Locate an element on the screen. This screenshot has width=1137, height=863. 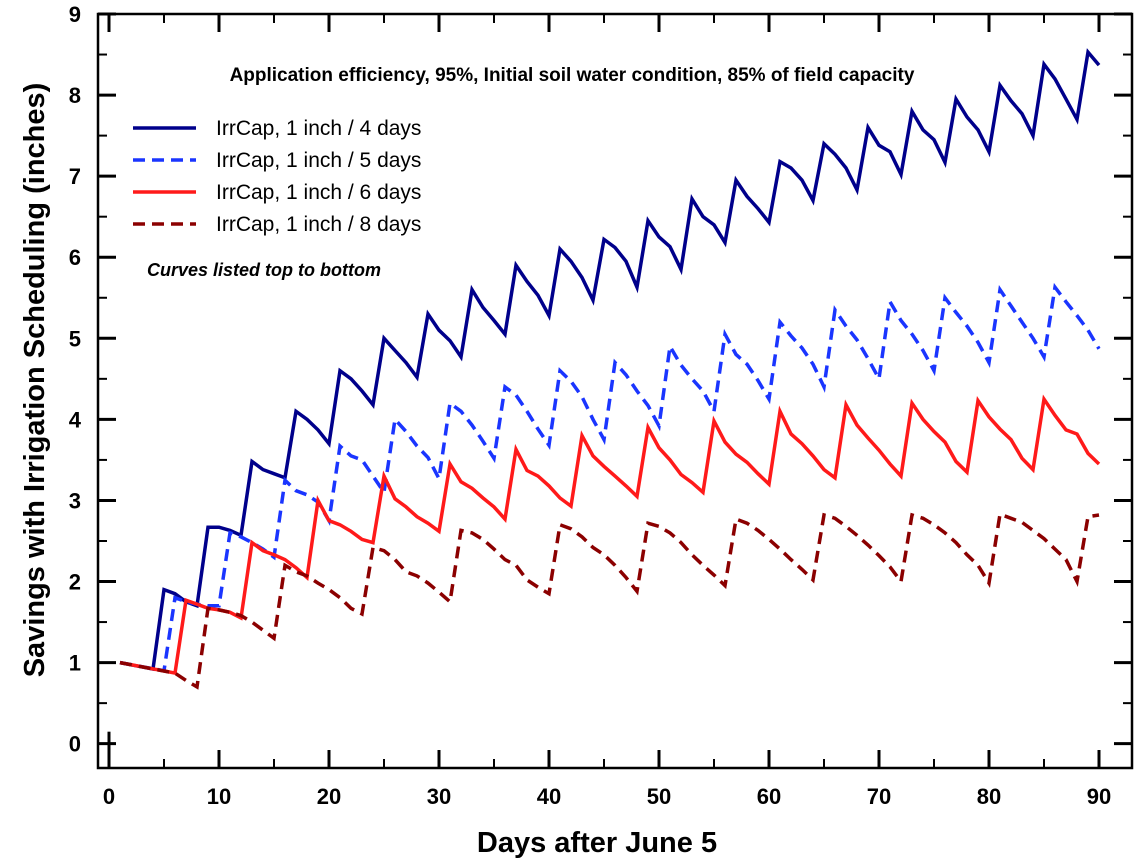
x-tick-label: 30 is located at coordinates (439, 796).